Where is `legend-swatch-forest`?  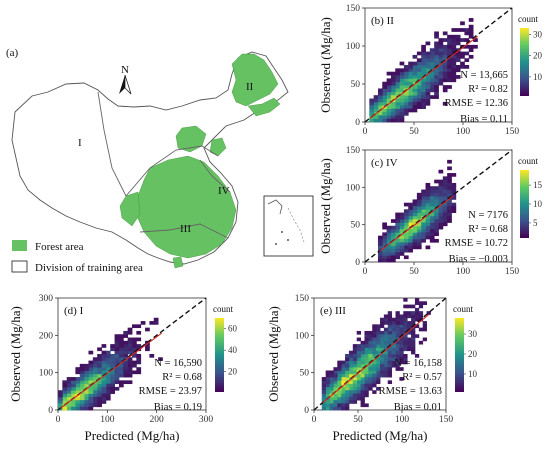
legend-swatch-forest is located at coordinates (19, 245).